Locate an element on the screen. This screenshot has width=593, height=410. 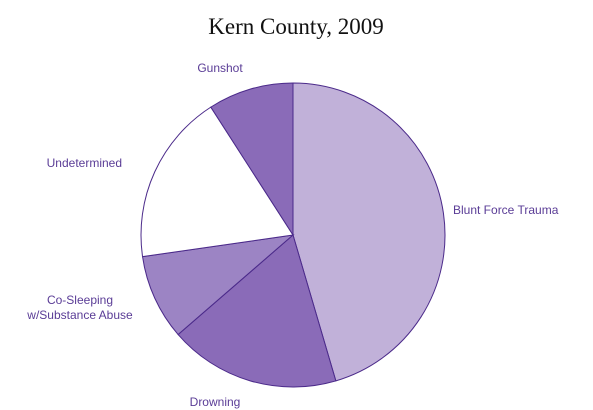
slice-label: Undetermined is located at coordinates (84, 163).